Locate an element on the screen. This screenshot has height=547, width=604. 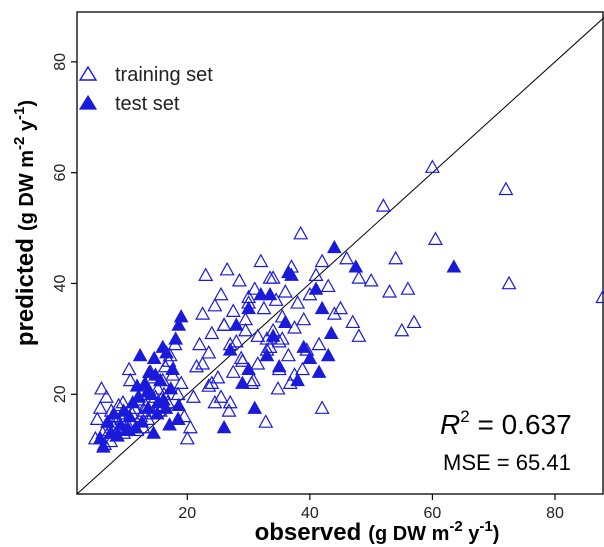
x-tick-label: 80 is located at coordinates (555, 513).